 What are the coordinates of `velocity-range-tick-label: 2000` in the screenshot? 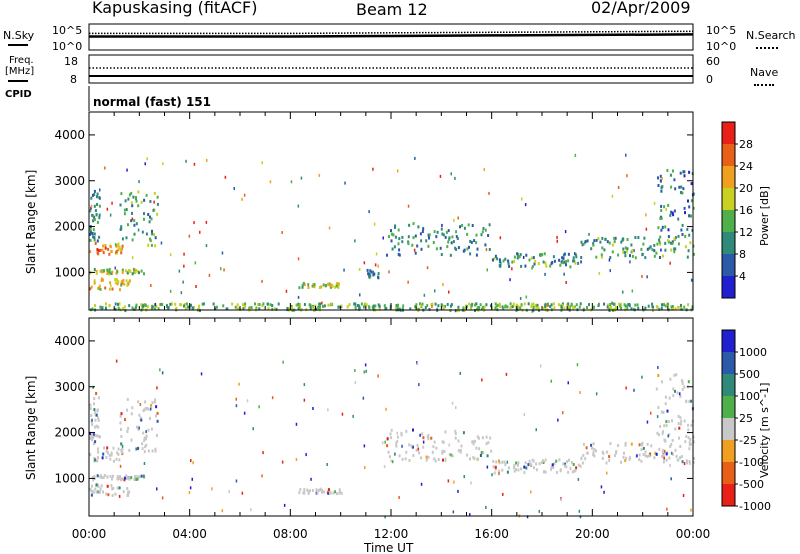 It's located at (69, 433).